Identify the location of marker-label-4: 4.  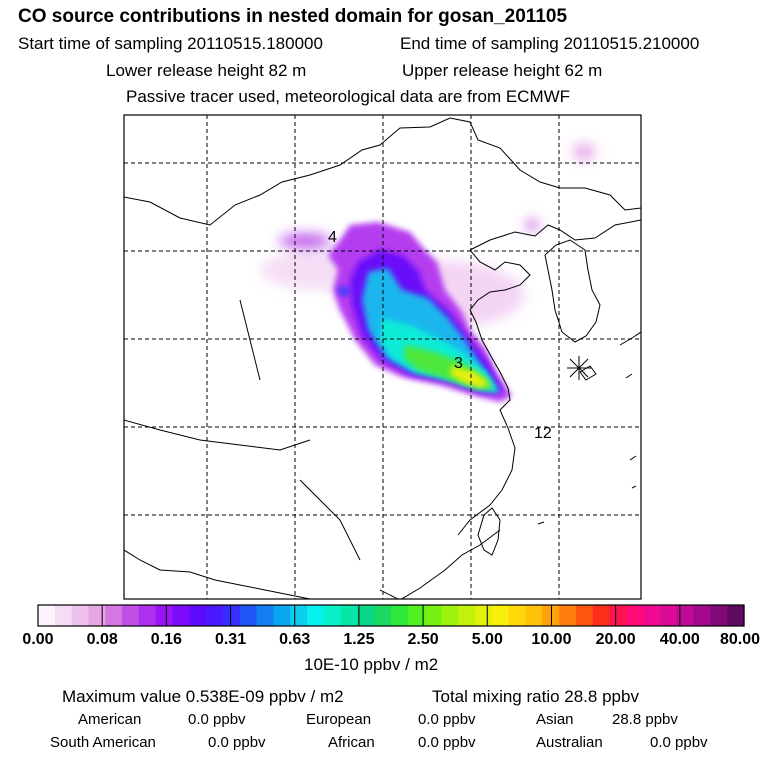
(332, 237).